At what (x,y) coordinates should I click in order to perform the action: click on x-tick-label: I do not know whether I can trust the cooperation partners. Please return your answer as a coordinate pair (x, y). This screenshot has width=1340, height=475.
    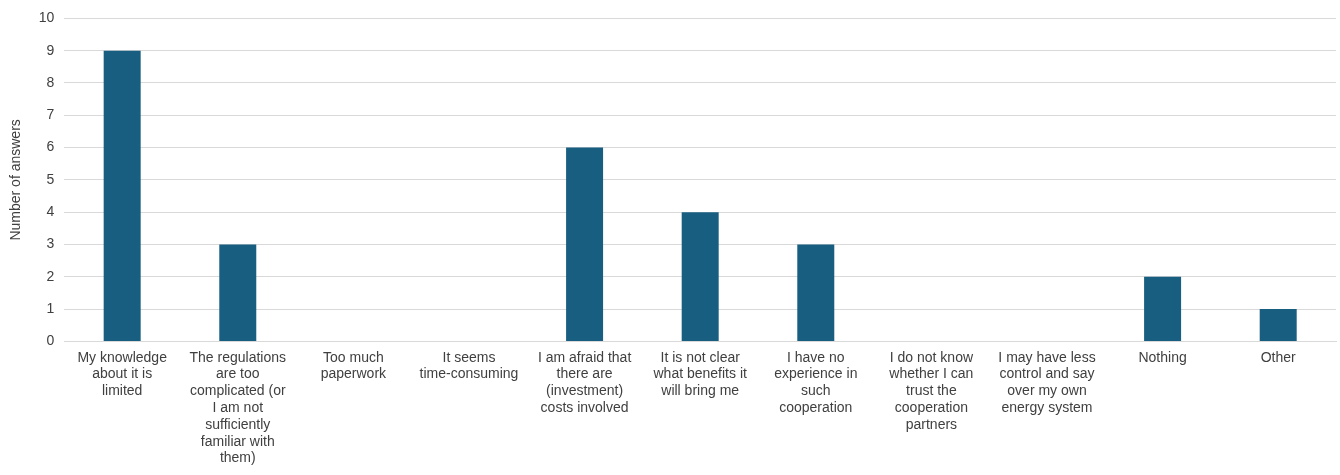
    Looking at the image, I should click on (931, 390).